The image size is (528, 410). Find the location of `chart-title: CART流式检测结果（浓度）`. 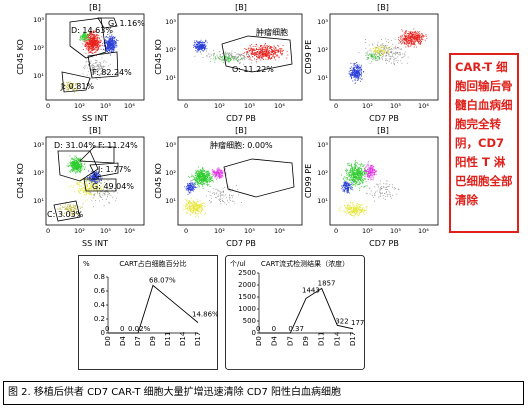

chart-title: CART流式检测结果（浓度） is located at coordinates (305, 263).